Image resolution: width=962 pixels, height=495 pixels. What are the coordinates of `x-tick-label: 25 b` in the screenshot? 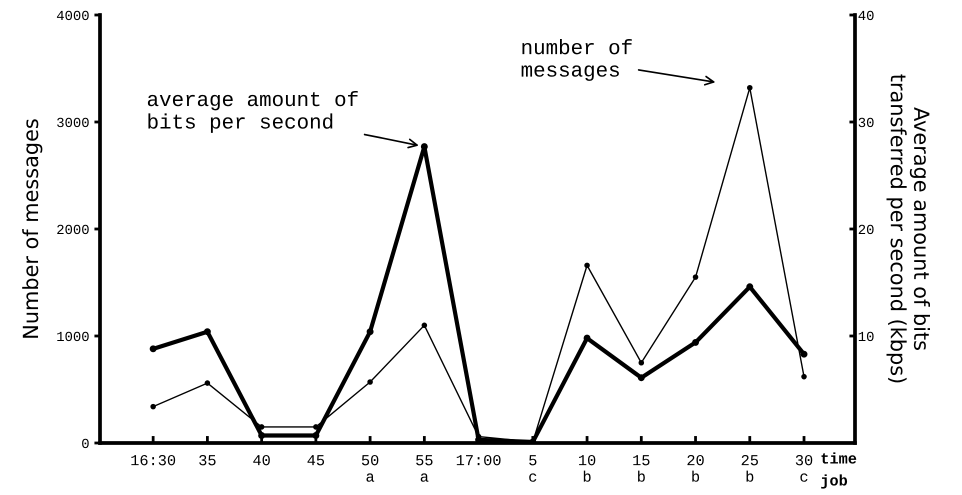 It's located at (750, 468).